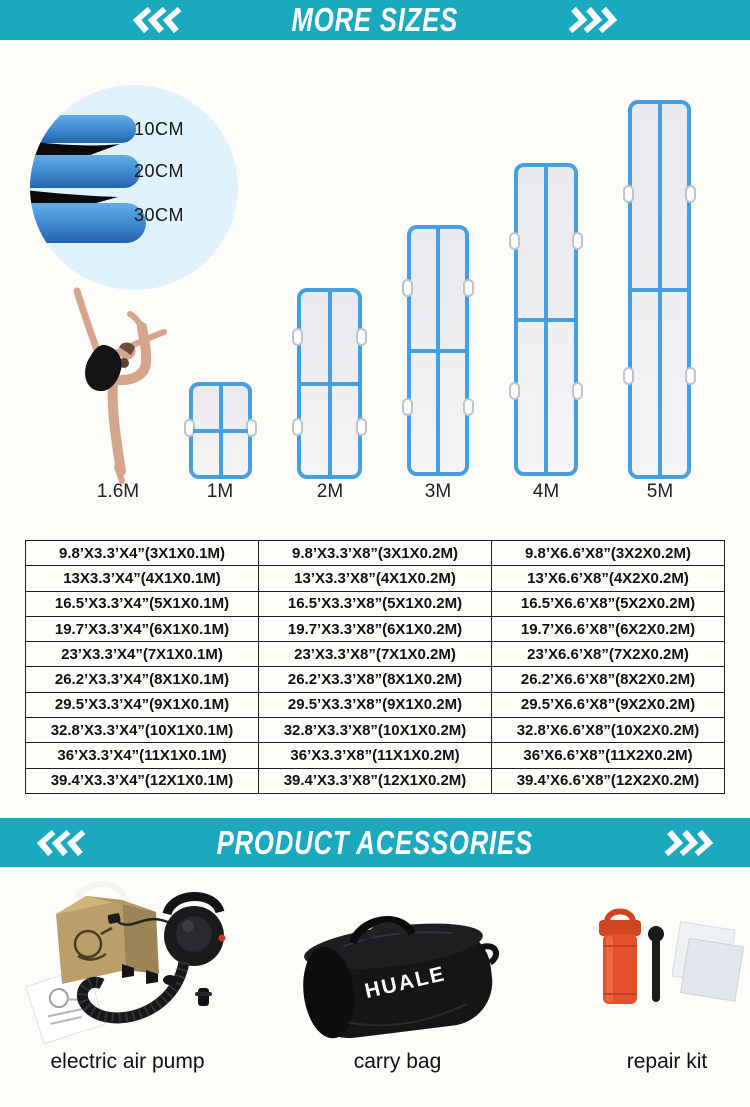  What do you see at coordinates (142, 781) in the screenshot?
I see `size-cell: 39.4’X3.3’X4”(12X1X0.1M)` at bounding box center [142, 781].